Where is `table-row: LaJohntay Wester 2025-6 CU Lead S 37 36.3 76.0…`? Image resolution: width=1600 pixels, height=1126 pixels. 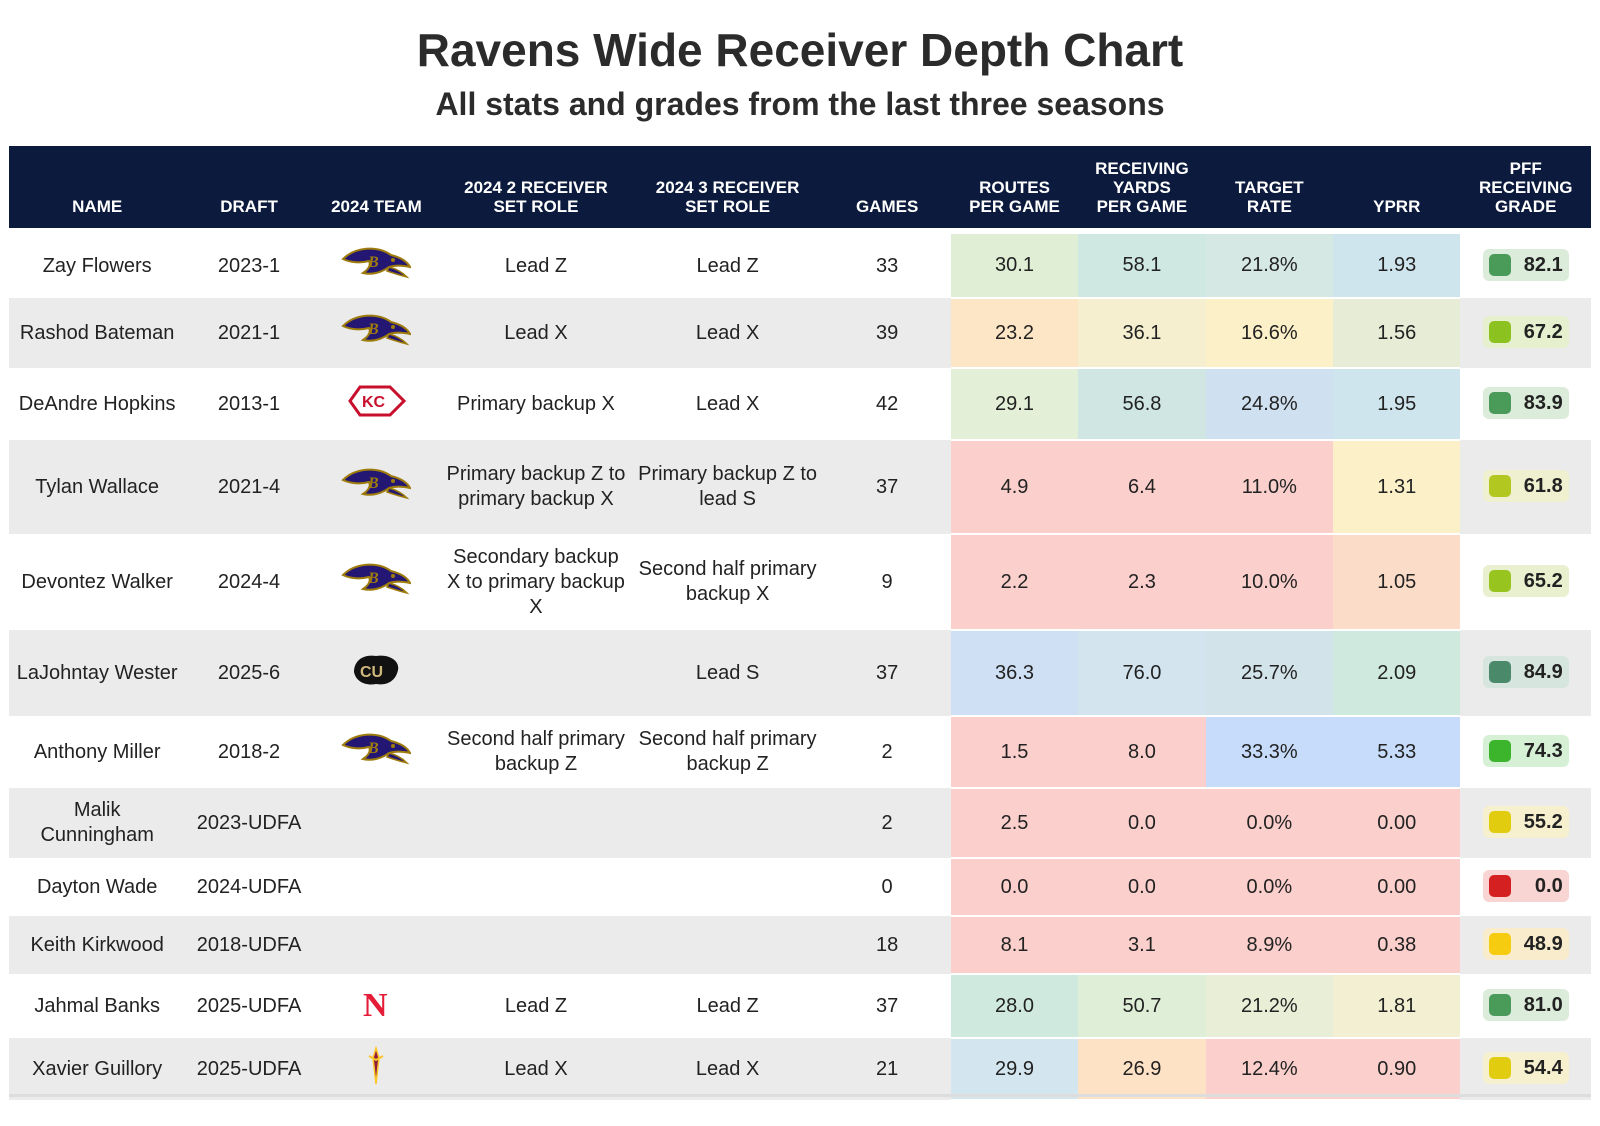
table-row: LaJohntay Wester 2025-6 CU Lead S 37 36.3 76.0… is located at coordinates (800, 673).